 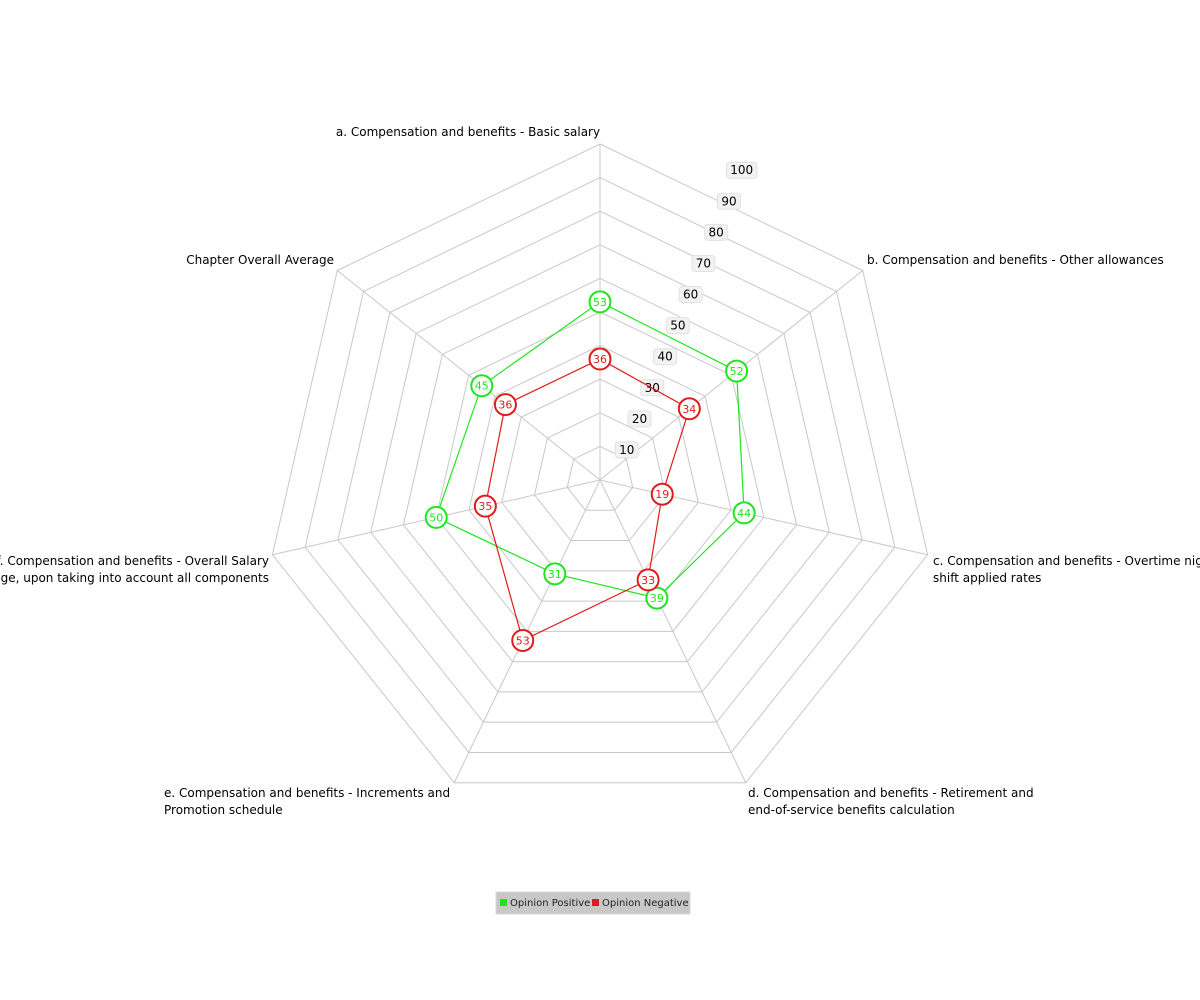 What do you see at coordinates (503, 902) in the screenshot?
I see `legend-swatch-positive` at bounding box center [503, 902].